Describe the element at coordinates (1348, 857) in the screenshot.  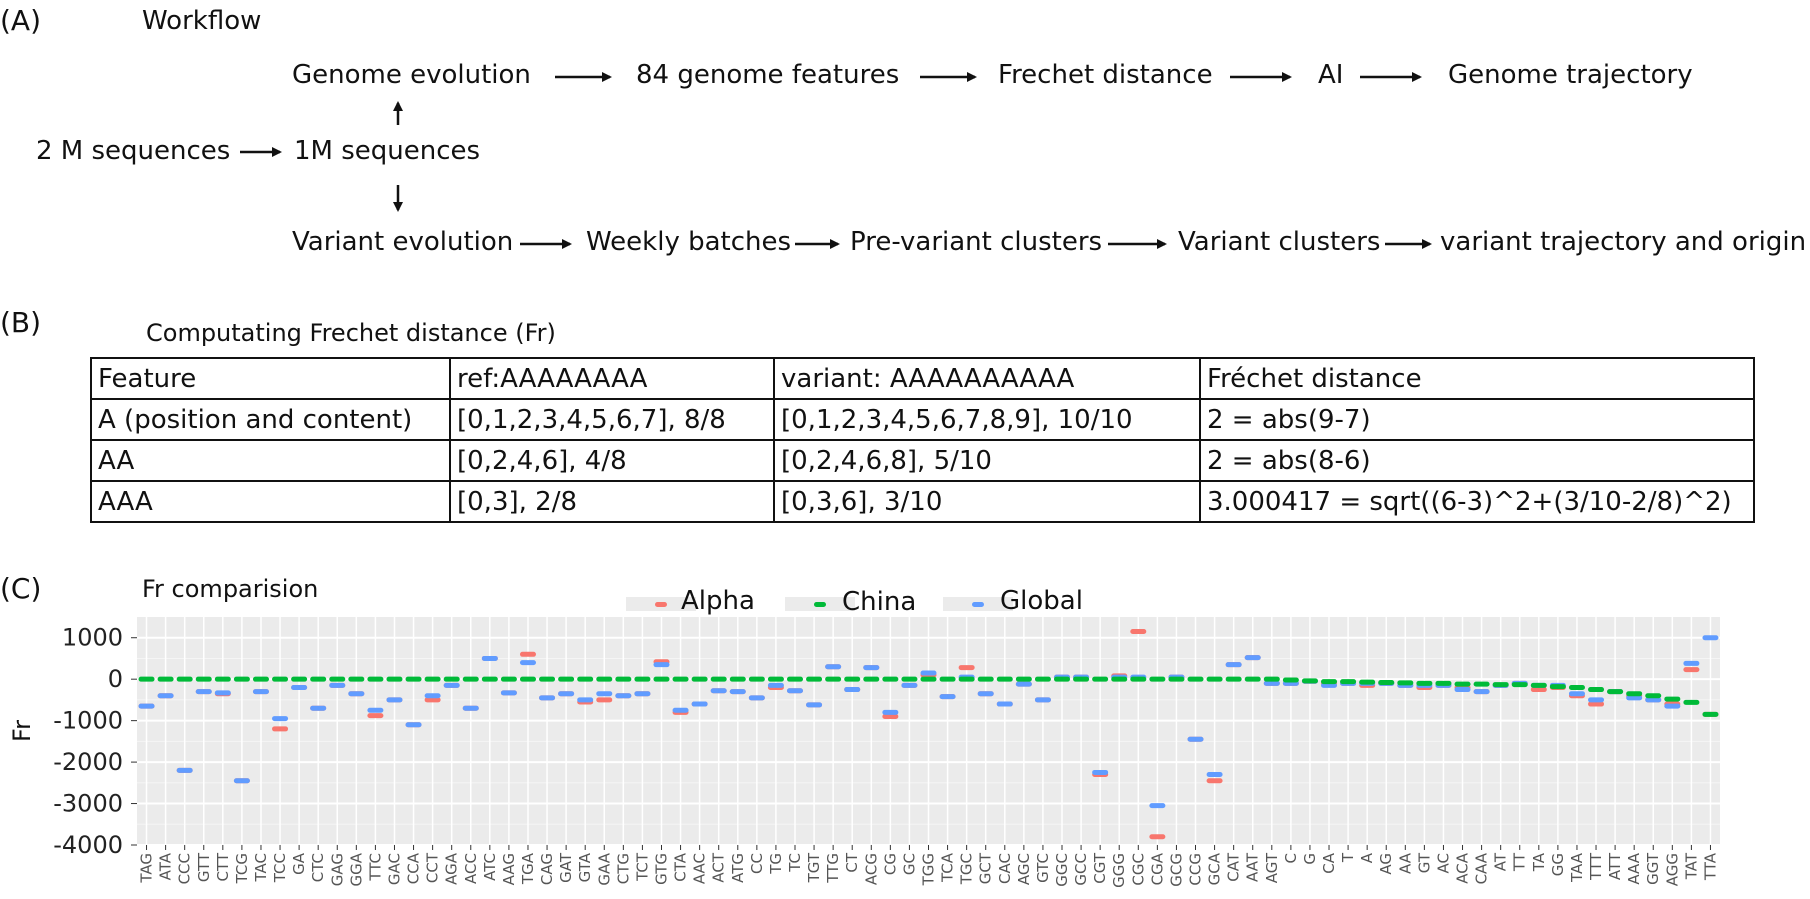
I see `x-tick-label: T` at that location.